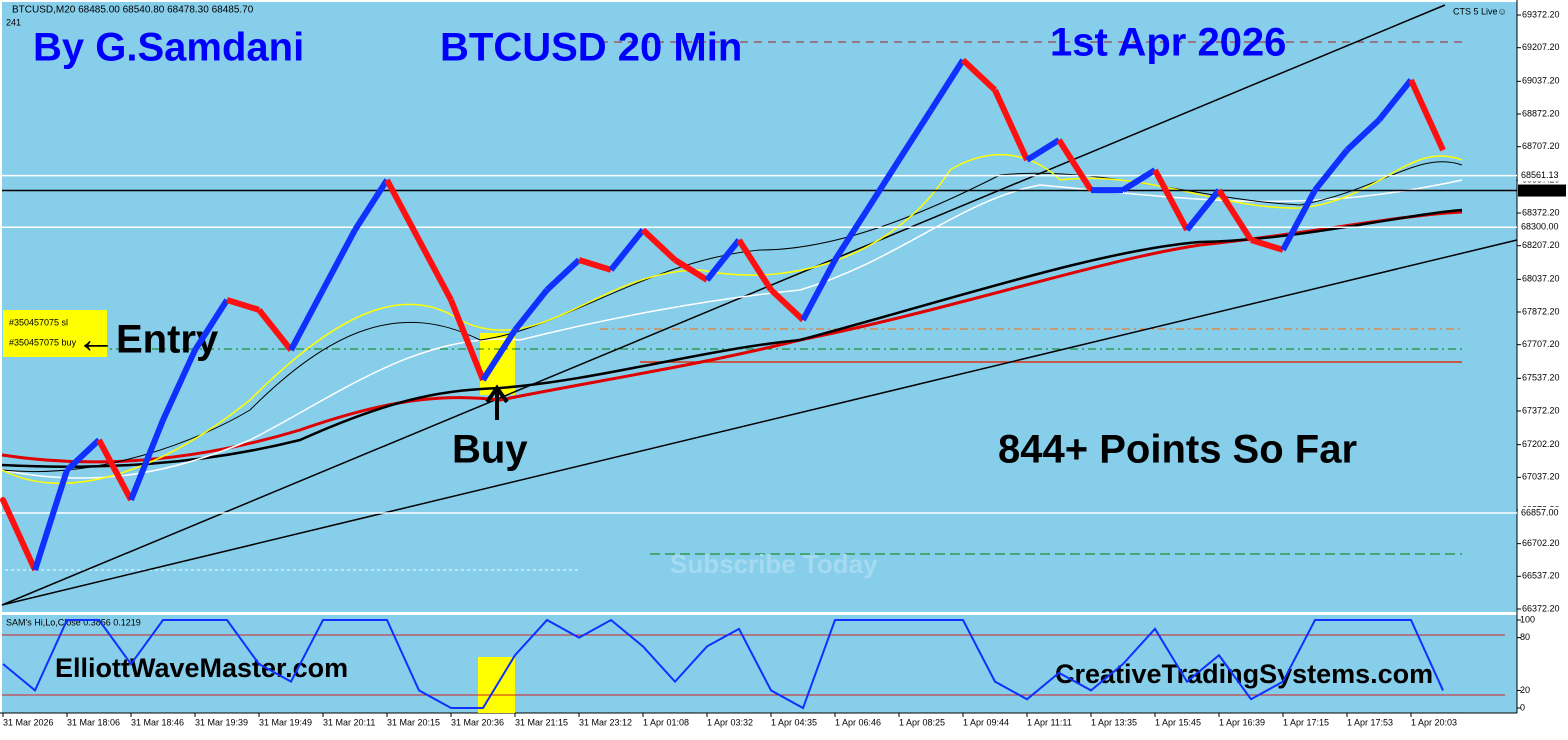 The height and width of the screenshot is (740, 1568). What do you see at coordinates (1541, 14) in the screenshot?
I see `y-tick-label: 69372.20` at bounding box center [1541, 14].